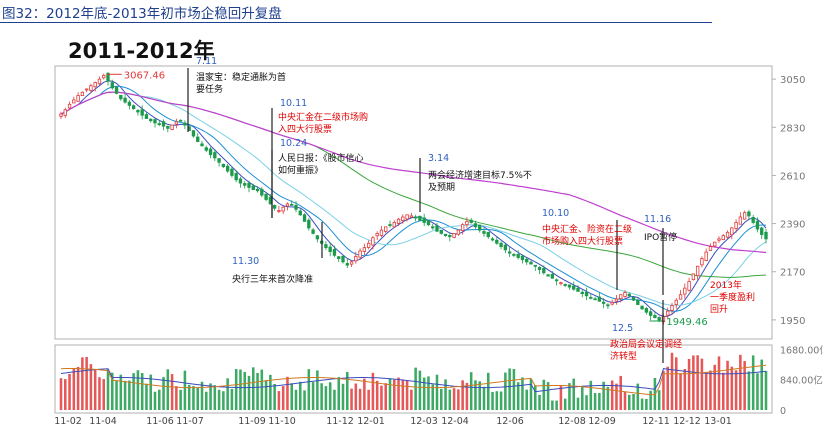  Describe the element at coordinates (510, 421) in the screenshot. I see `x-tick-label: 12-06` at that location.